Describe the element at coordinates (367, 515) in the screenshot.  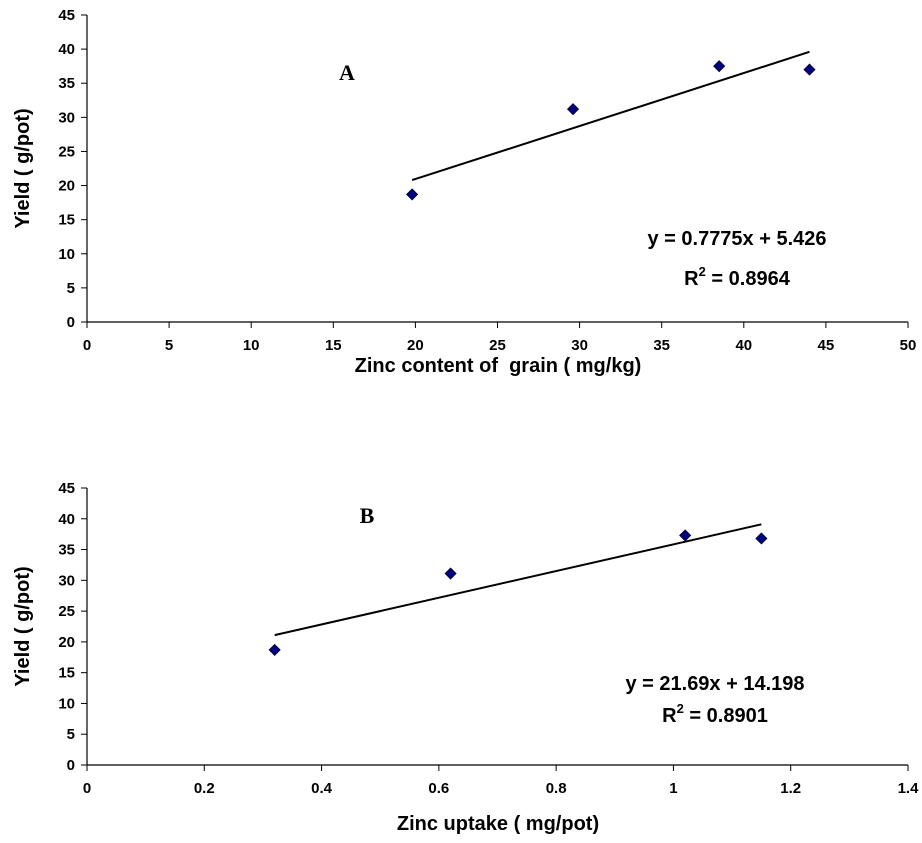
I see `panel-label: B` at that location.